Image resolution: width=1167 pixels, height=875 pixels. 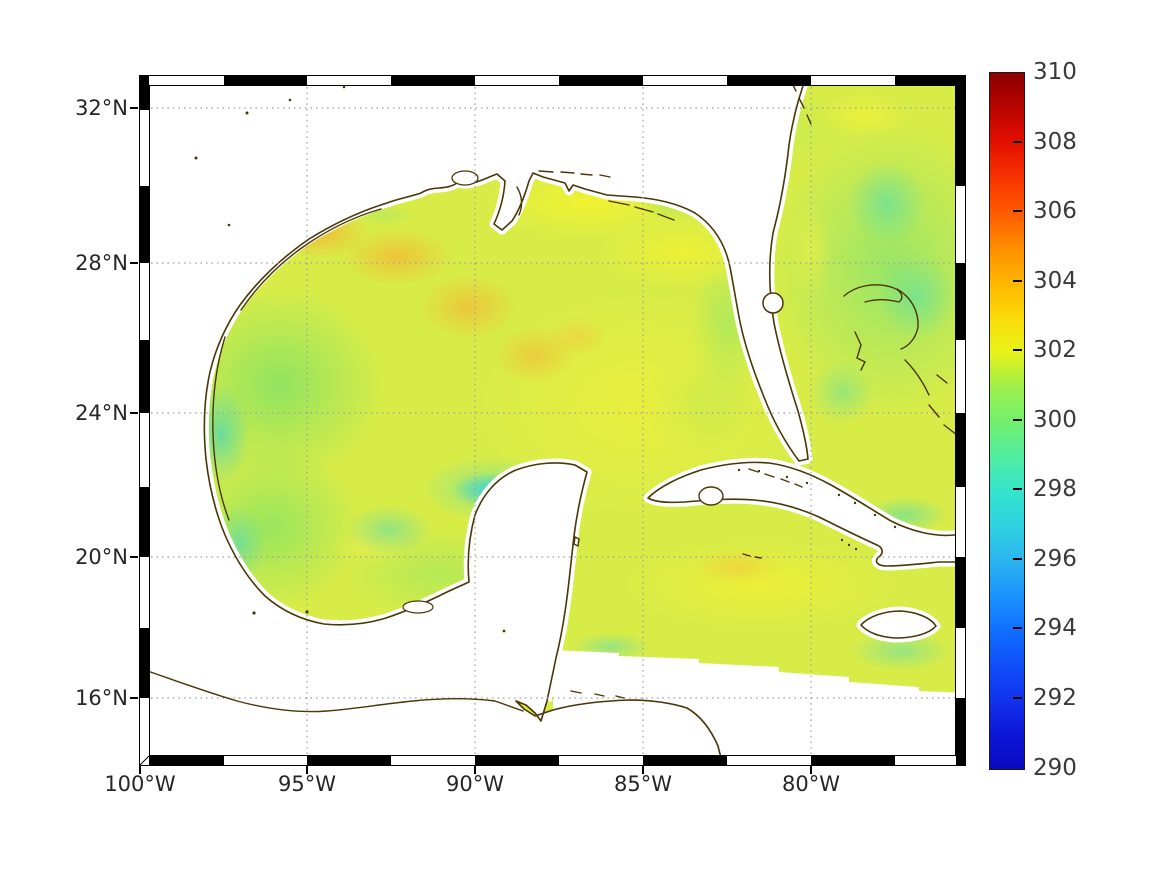 I want to click on colorbar-tick-label: 304, so click(x=1055, y=281).